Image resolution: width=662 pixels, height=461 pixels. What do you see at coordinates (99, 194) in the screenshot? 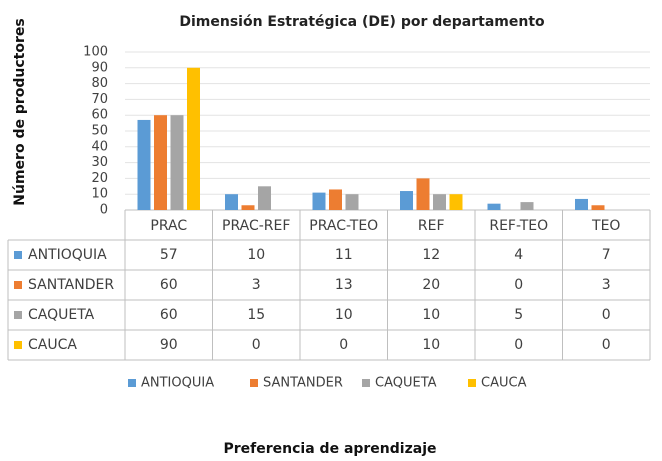
I see `y-tick-label: 10` at bounding box center [99, 194].